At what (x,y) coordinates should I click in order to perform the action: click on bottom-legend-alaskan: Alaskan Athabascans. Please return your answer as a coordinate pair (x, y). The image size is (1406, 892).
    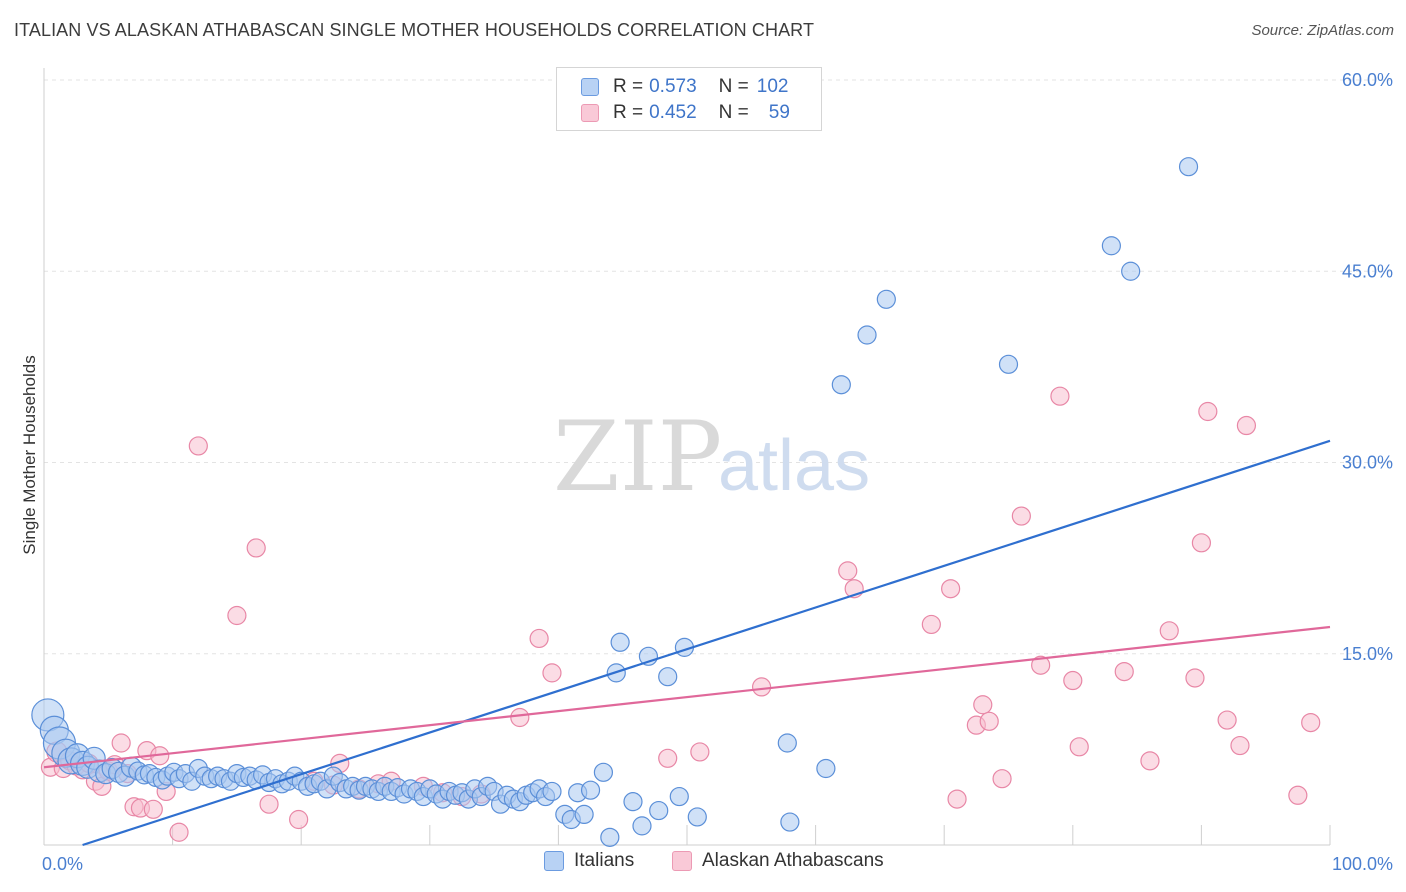
    Looking at the image, I should click on (778, 861).